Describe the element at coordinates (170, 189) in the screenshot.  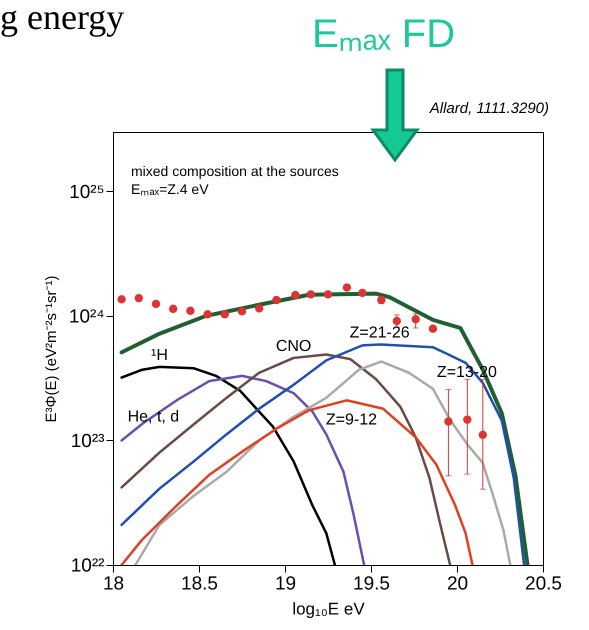
I see `annotation: Eₘₐₓ=Z.4 eV` at that location.